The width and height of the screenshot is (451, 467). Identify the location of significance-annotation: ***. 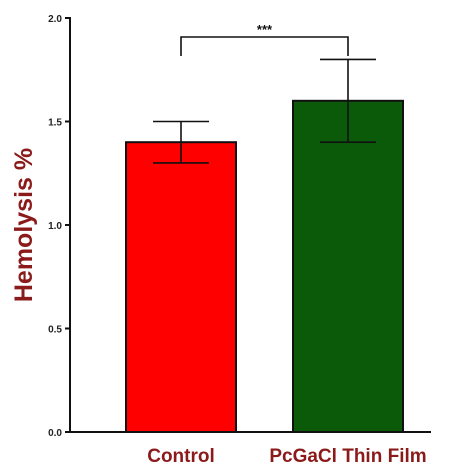
(264, 39).